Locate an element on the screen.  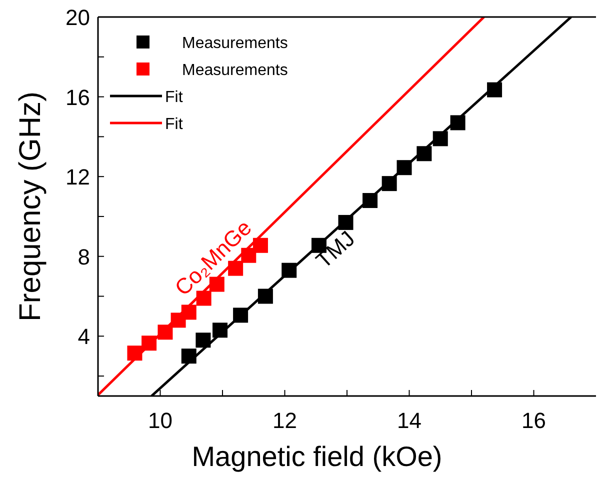
x-tick-label: 12 is located at coordinates (284, 420).